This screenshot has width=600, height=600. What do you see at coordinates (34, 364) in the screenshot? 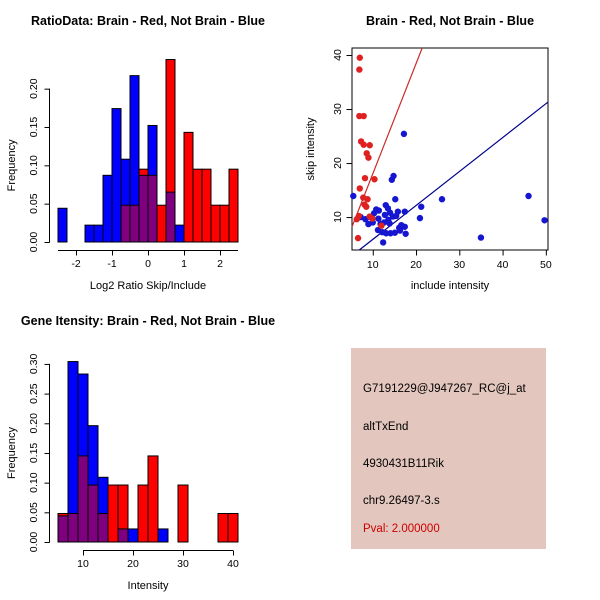
I see `y-tick-label: 0.30` at bounding box center [34, 364].